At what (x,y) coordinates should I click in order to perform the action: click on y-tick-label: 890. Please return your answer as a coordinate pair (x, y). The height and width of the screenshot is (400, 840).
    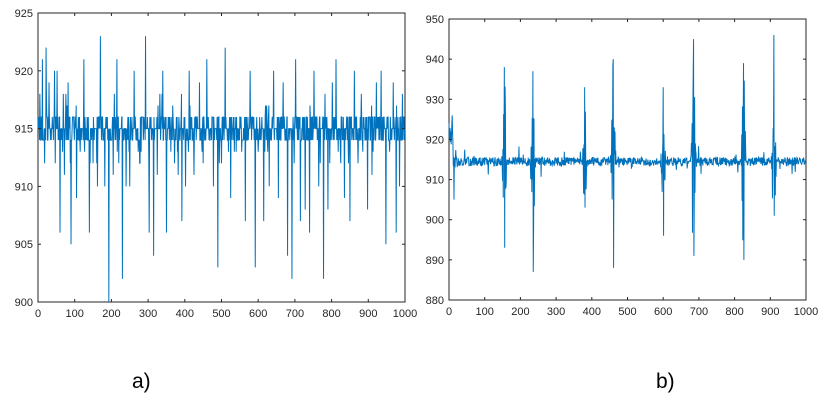
    Looking at the image, I should click on (435, 261).